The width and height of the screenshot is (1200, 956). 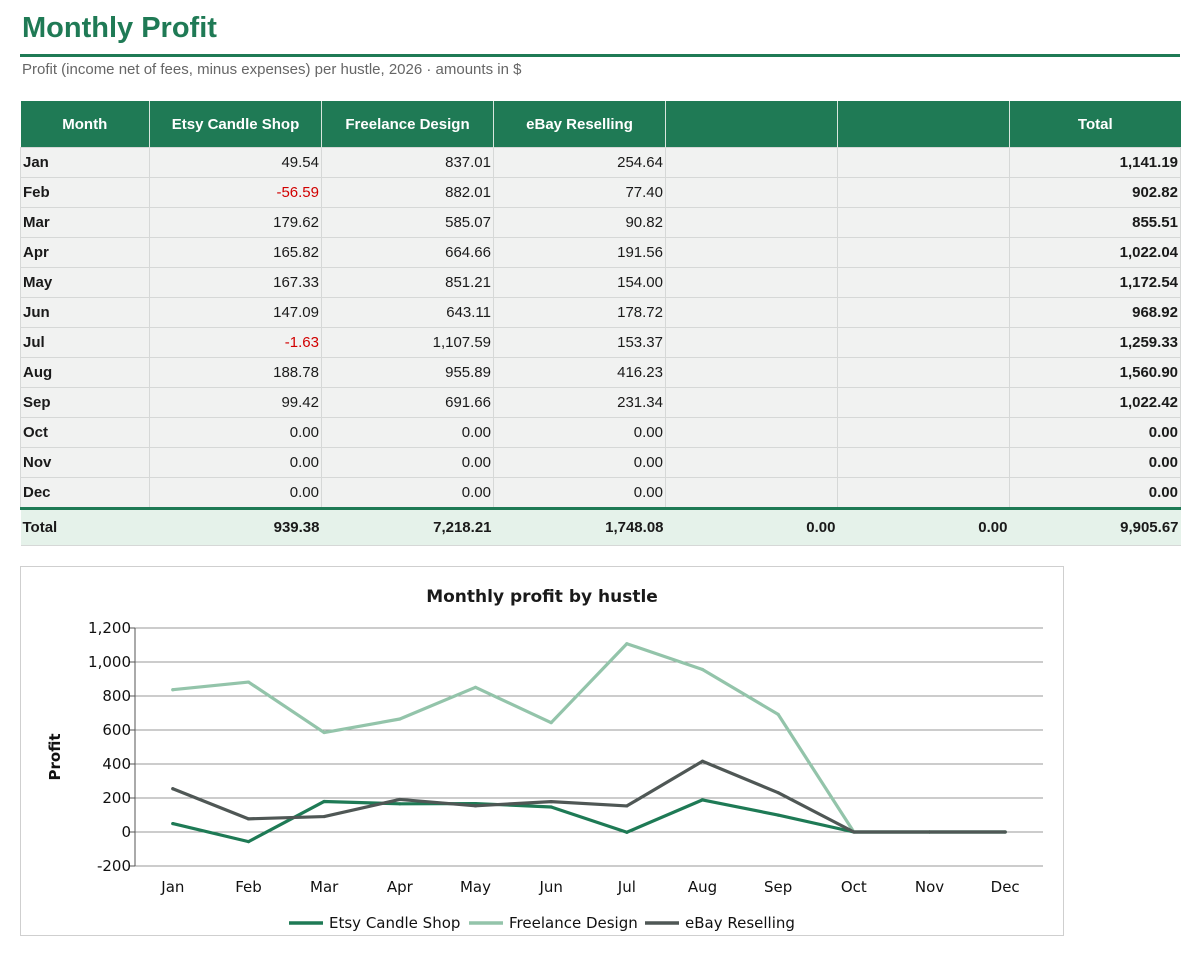 What do you see at coordinates (579, 192) in the screenshot?
I see `row-cell: 77.40` at bounding box center [579, 192].